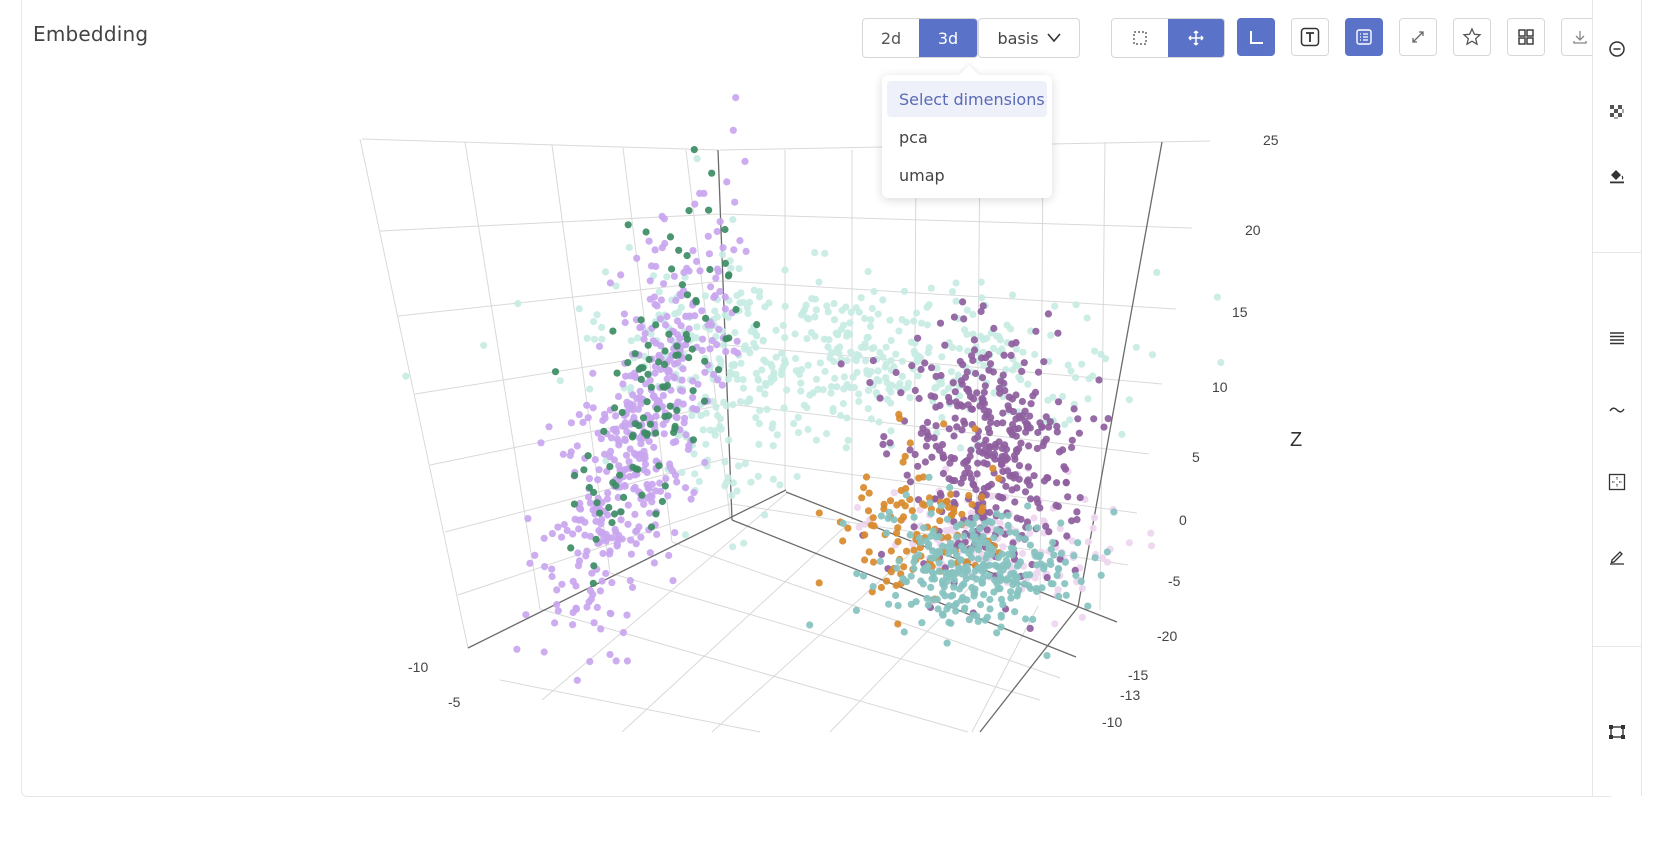  I want to click on expand-button, so click(1418, 37).